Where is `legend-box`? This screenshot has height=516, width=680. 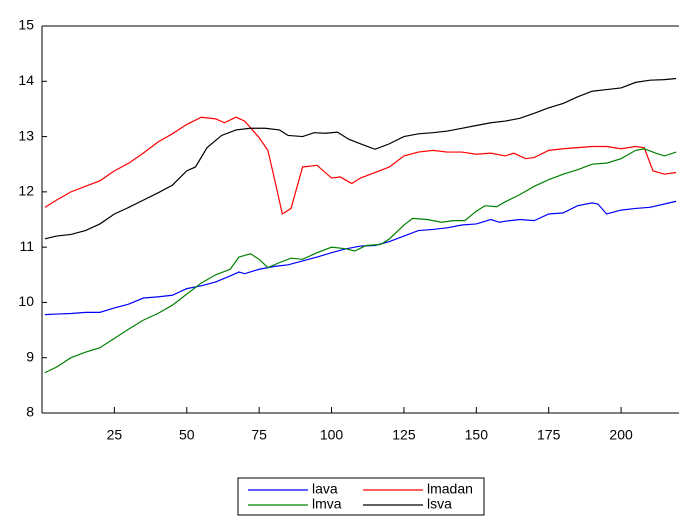 legend-box is located at coordinates (361, 496).